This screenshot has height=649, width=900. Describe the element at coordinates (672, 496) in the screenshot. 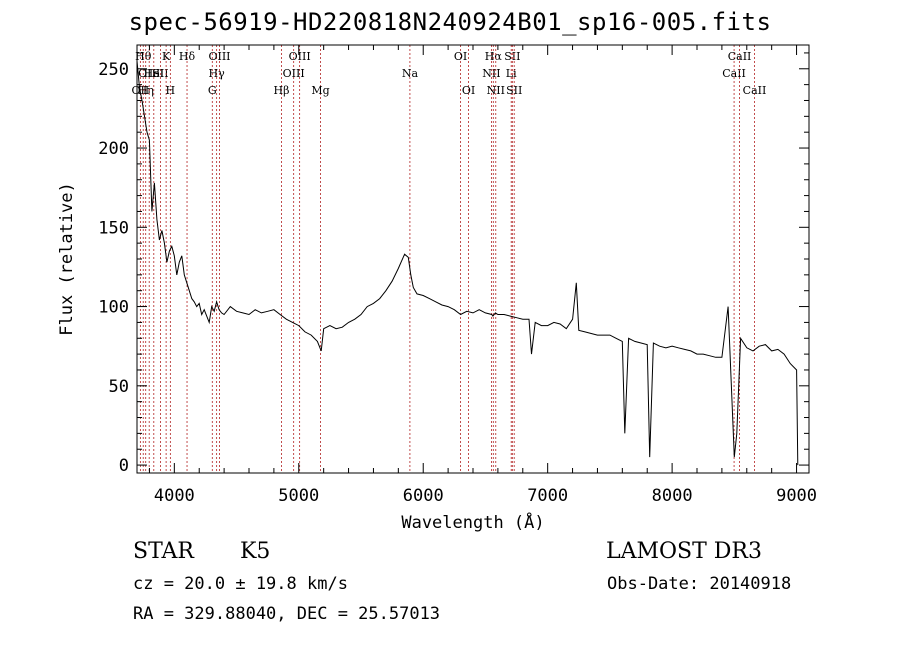

I see `x-tick-label: 8000` at that location.